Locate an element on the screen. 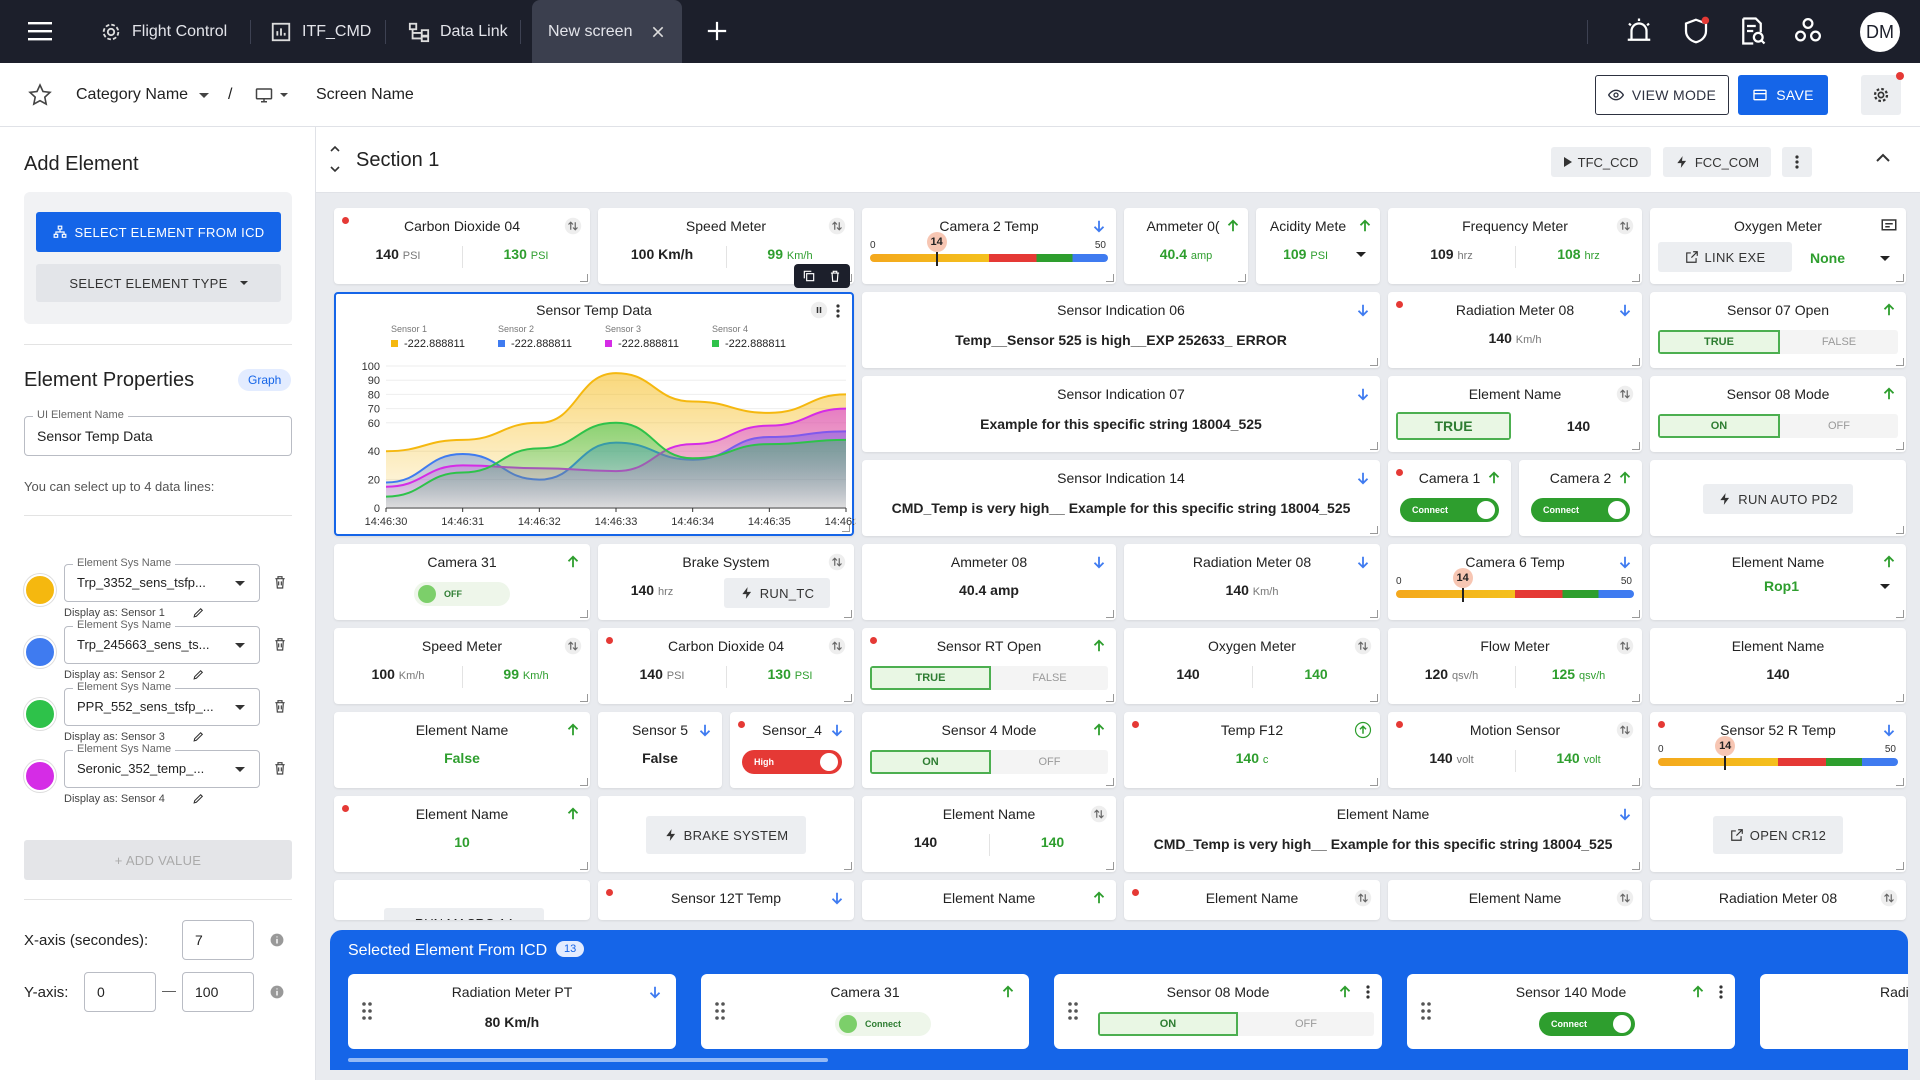 The image size is (1920, 1080). sensor-52-r-temp-card: Sensor 52 R Temp 0 50 14 is located at coordinates (1778, 750).